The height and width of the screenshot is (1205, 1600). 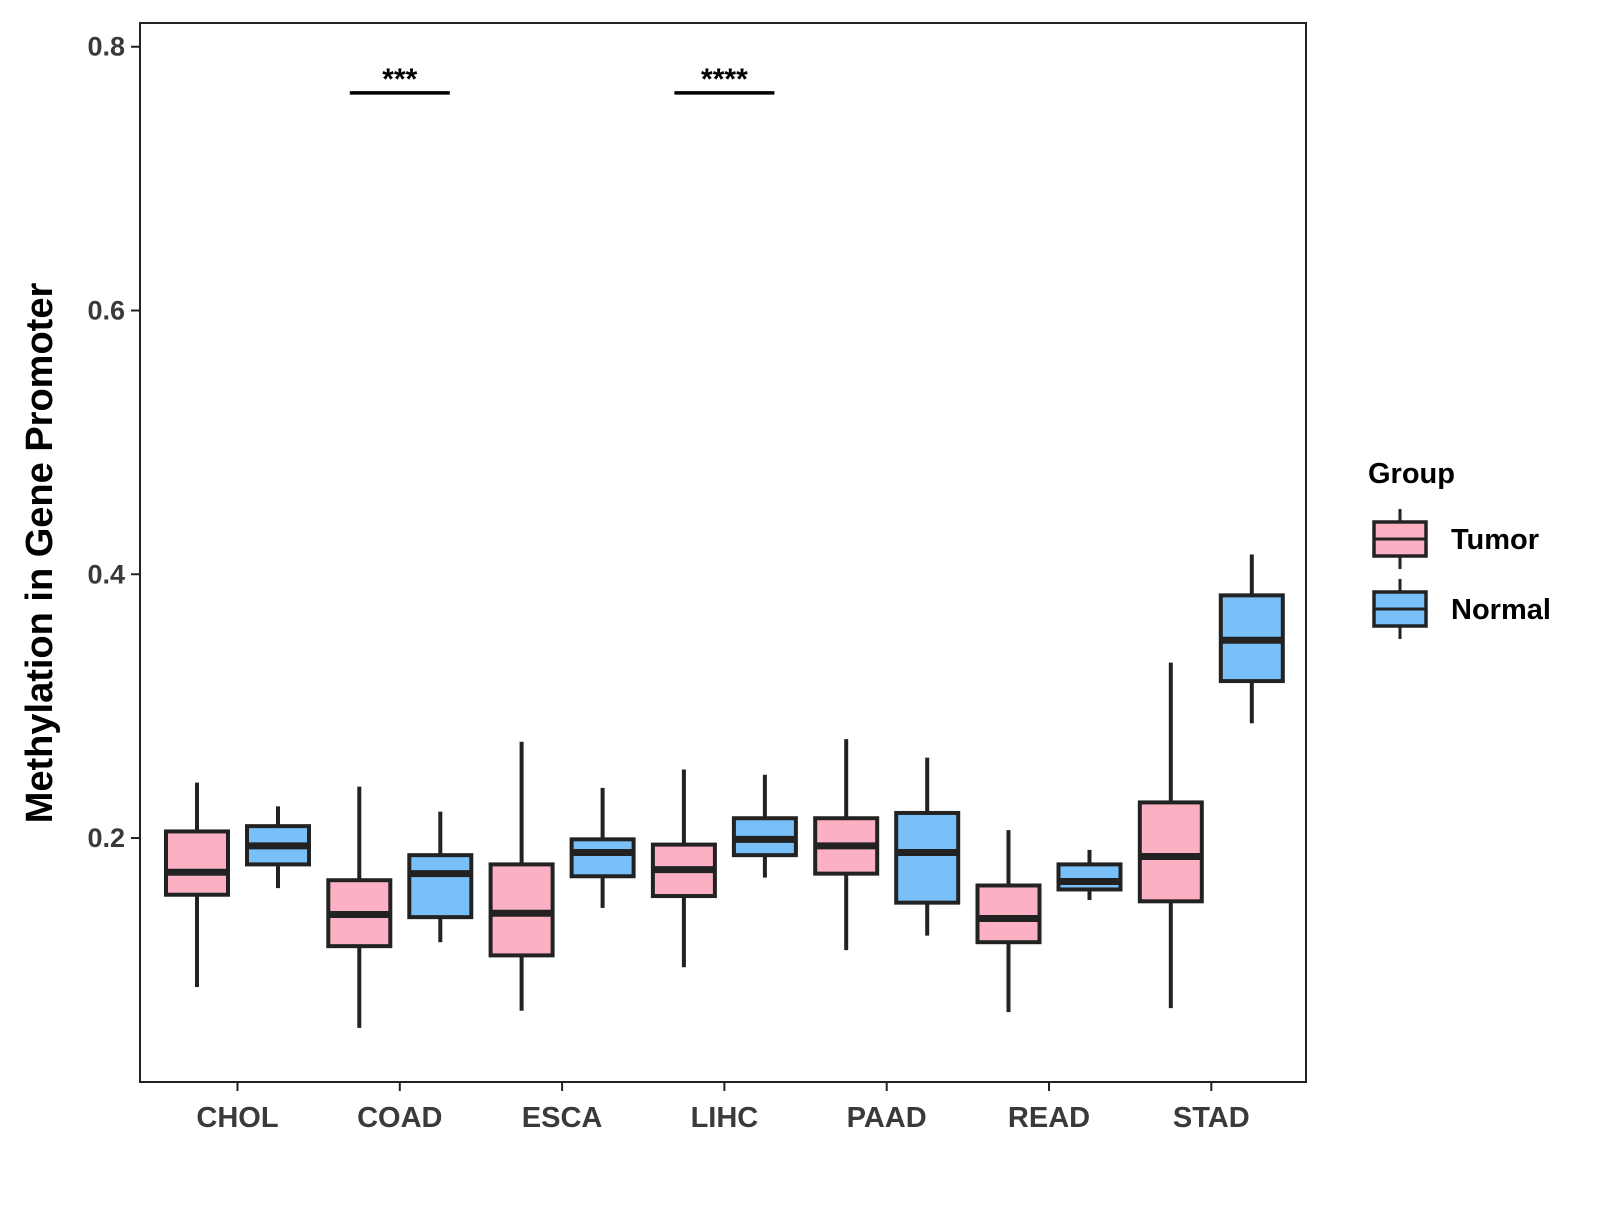 I want to click on iqr-box-chol-tumor, so click(x=197, y=863).